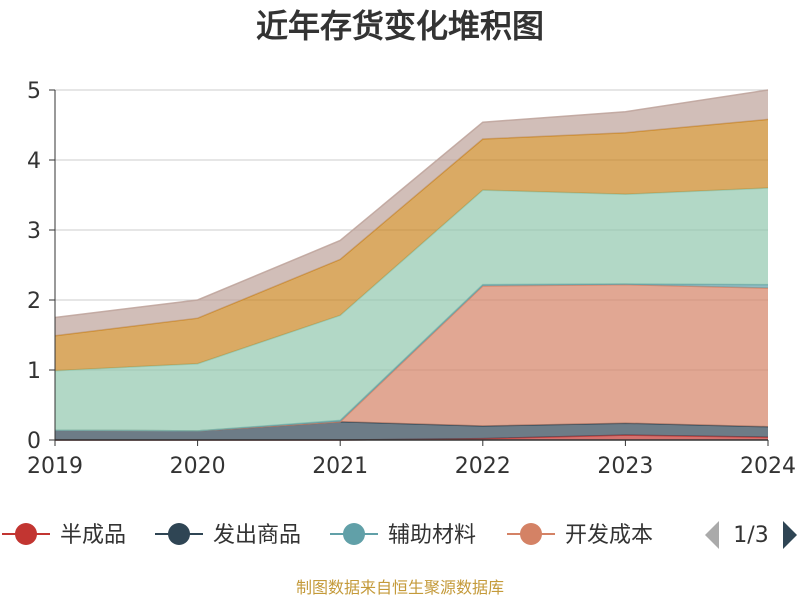 The height and width of the screenshot is (600, 800). I want to click on y-tick-label: 0, so click(34, 441).